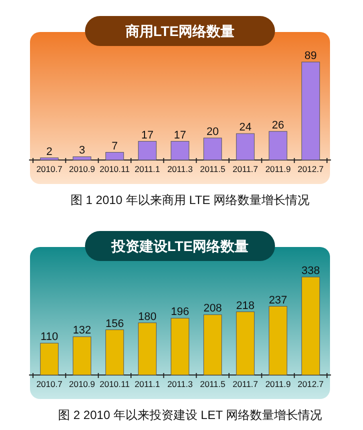 Image resolution: width=363 pixels, height=430 pixels. What do you see at coordinates (82, 150) in the screenshot?
I see `data-label: 3` at bounding box center [82, 150].